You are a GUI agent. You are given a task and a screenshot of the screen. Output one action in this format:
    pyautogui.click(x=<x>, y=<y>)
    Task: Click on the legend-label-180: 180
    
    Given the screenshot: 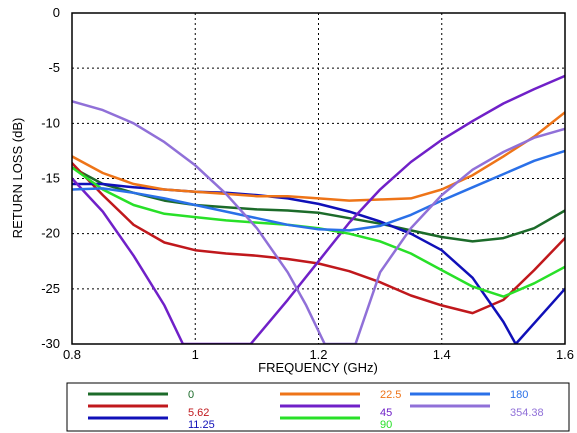 What is the action you would take?
    pyautogui.click(x=519, y=395)
    